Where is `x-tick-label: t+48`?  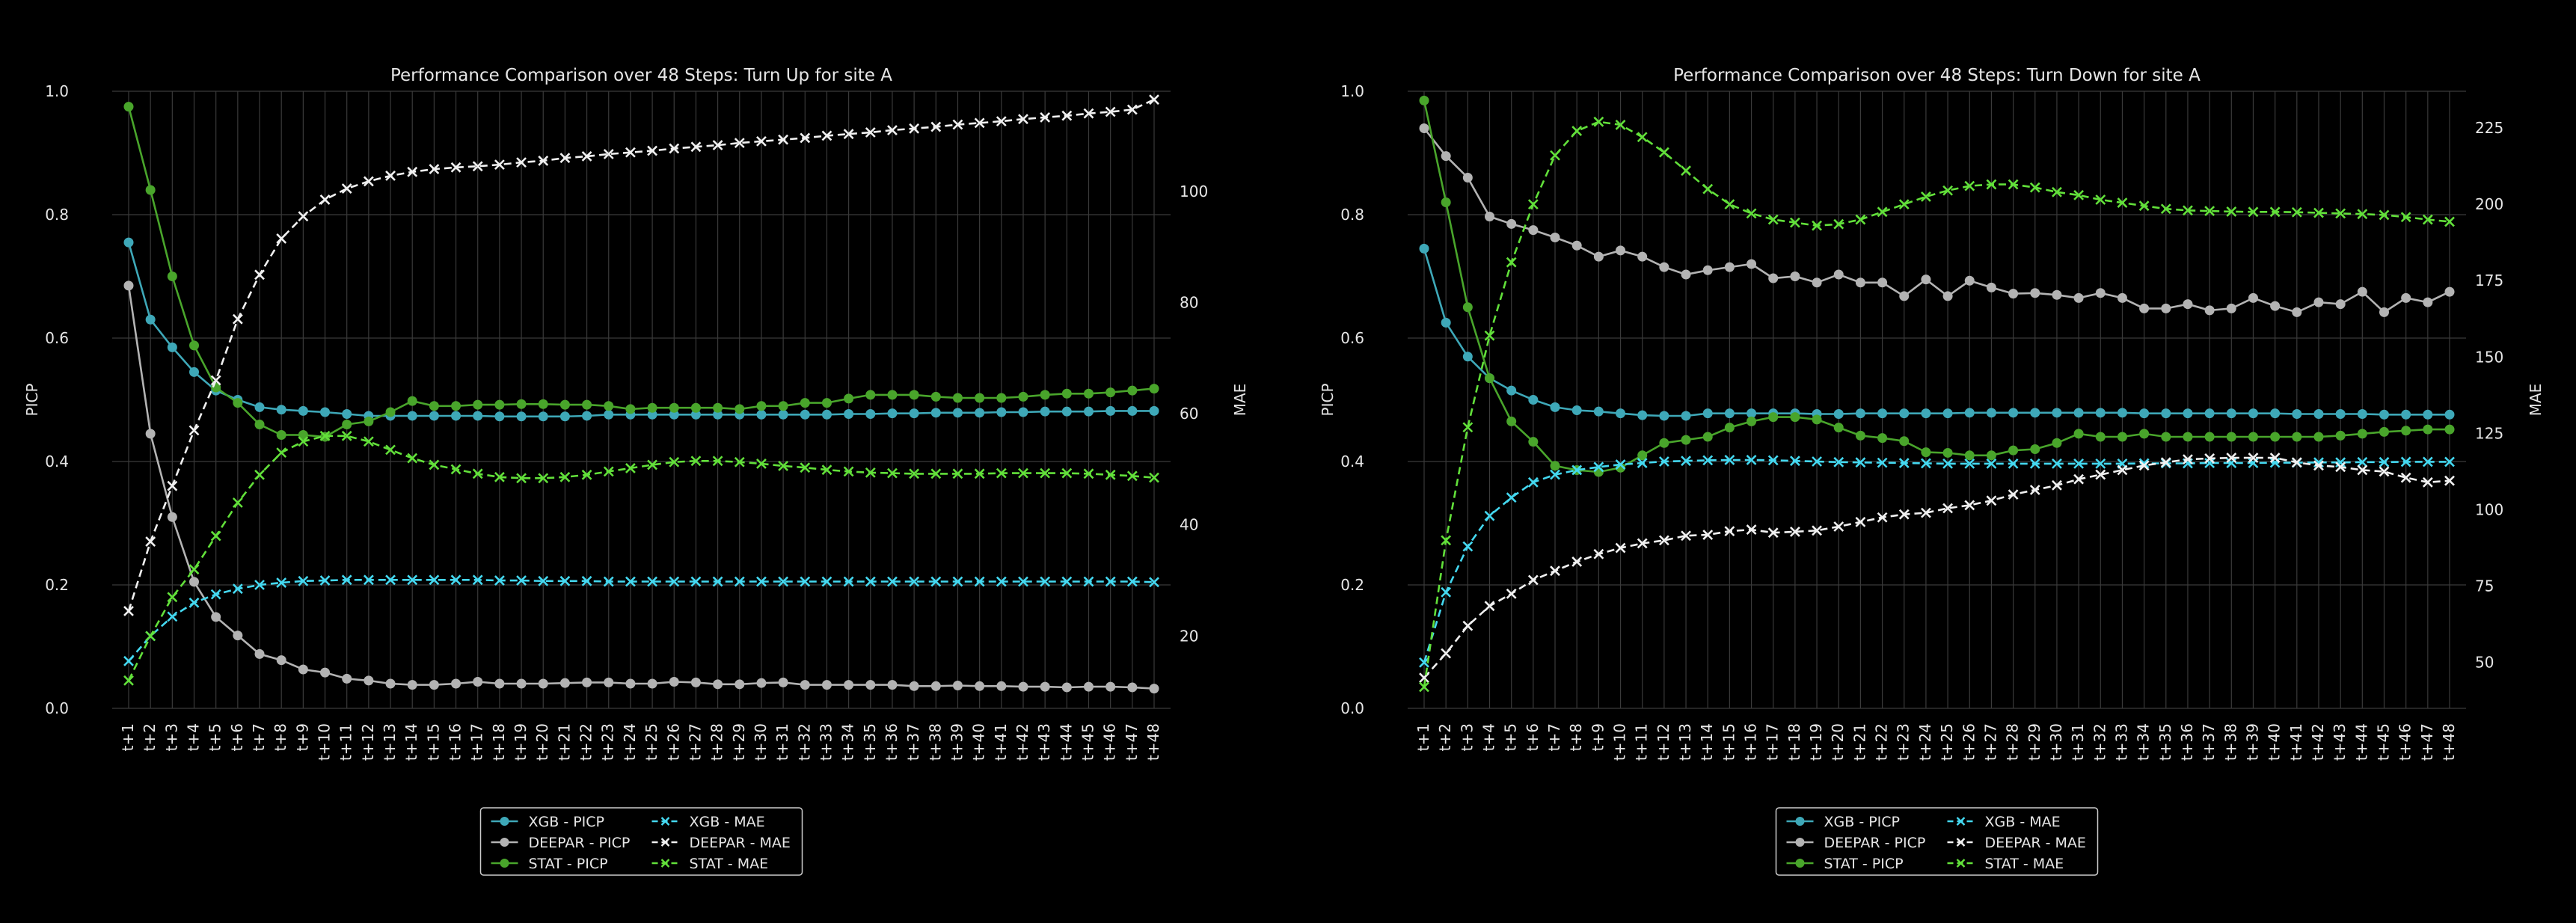 x-tick-label: t+48 is located at coordinates (2449, 742).